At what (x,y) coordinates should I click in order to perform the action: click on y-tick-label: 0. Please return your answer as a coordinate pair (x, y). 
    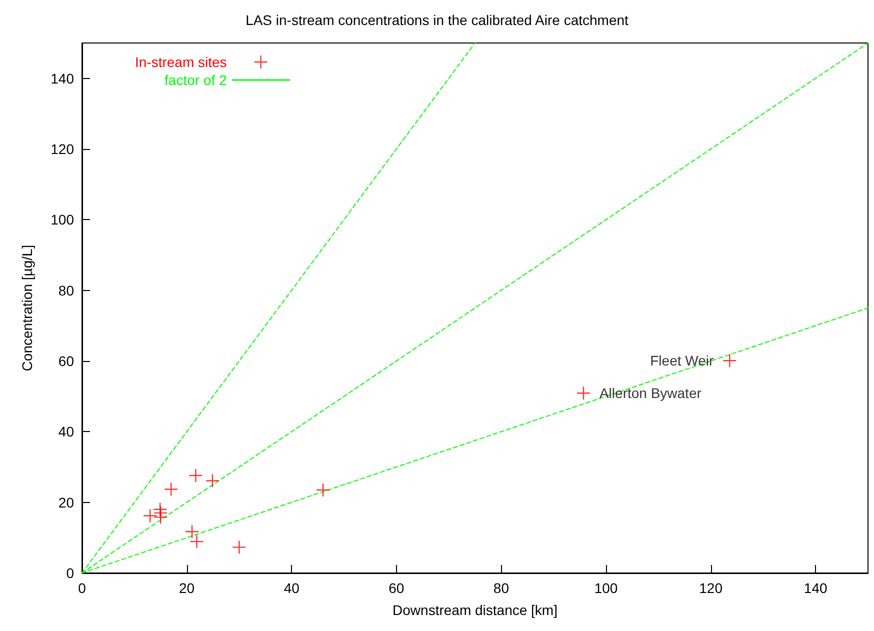
    Looking at the image, I should click on (70, 573).